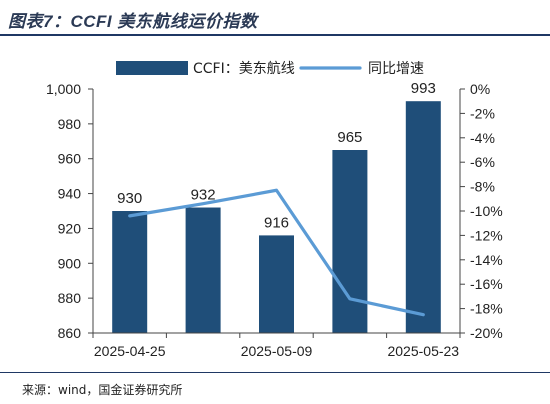  I want to click on data-label: 916, so click(276, 222).